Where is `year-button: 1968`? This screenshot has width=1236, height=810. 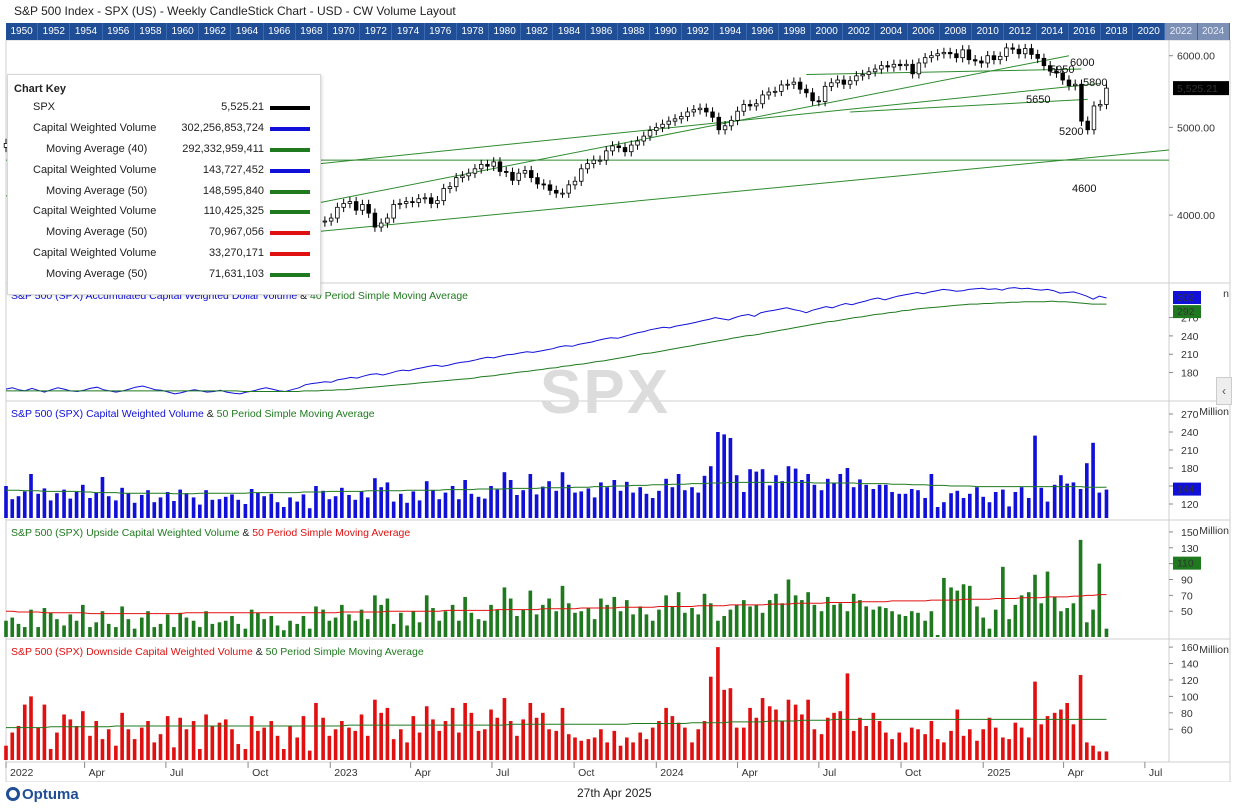
year-button: 1968 is located at coordinates (312, 31).